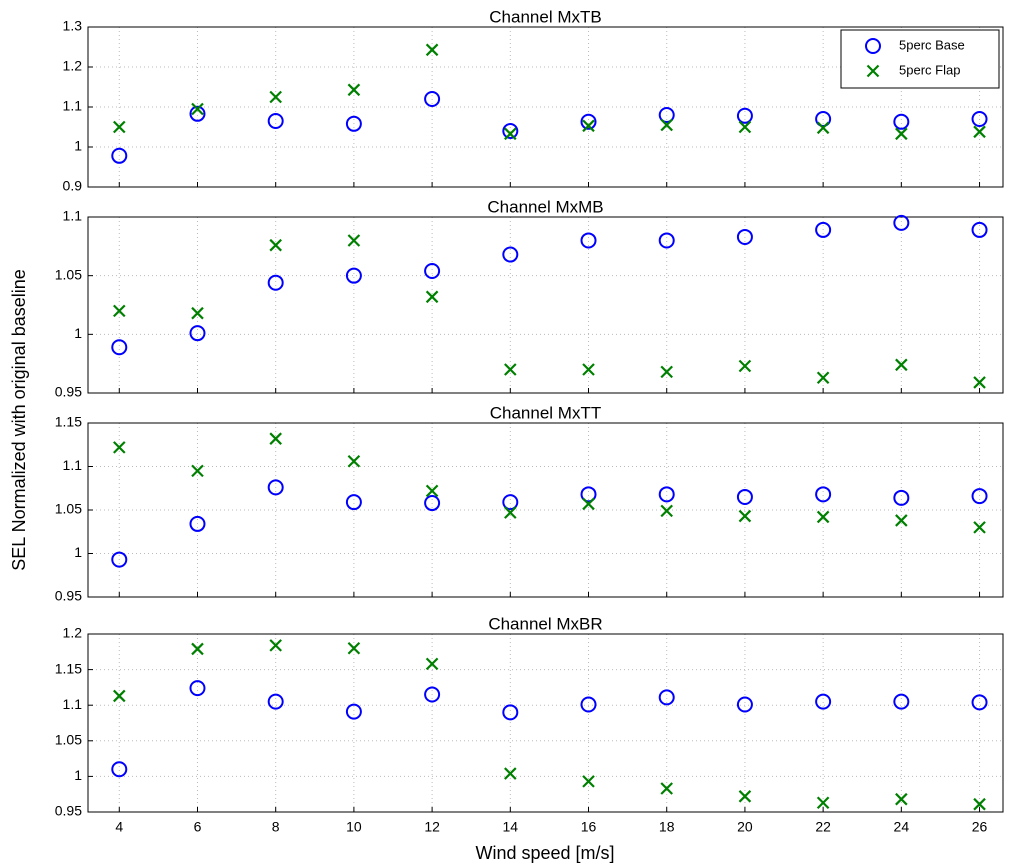  I want to click on x-tick-label: 12, so click(432, 827).